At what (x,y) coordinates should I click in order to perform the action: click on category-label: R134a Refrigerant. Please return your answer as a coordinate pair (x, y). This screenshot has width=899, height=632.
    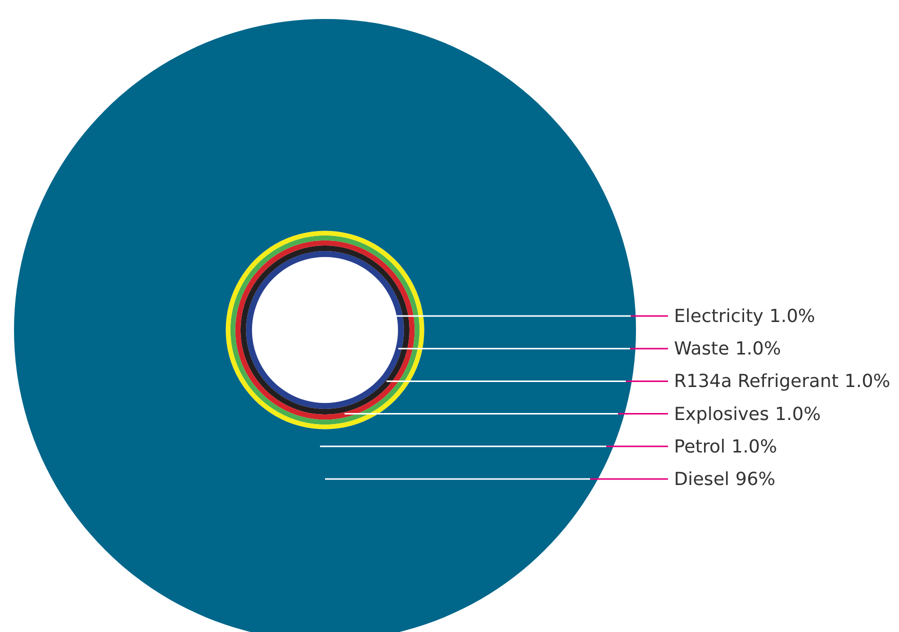
    Looking at the image, I should click on (756, 381).